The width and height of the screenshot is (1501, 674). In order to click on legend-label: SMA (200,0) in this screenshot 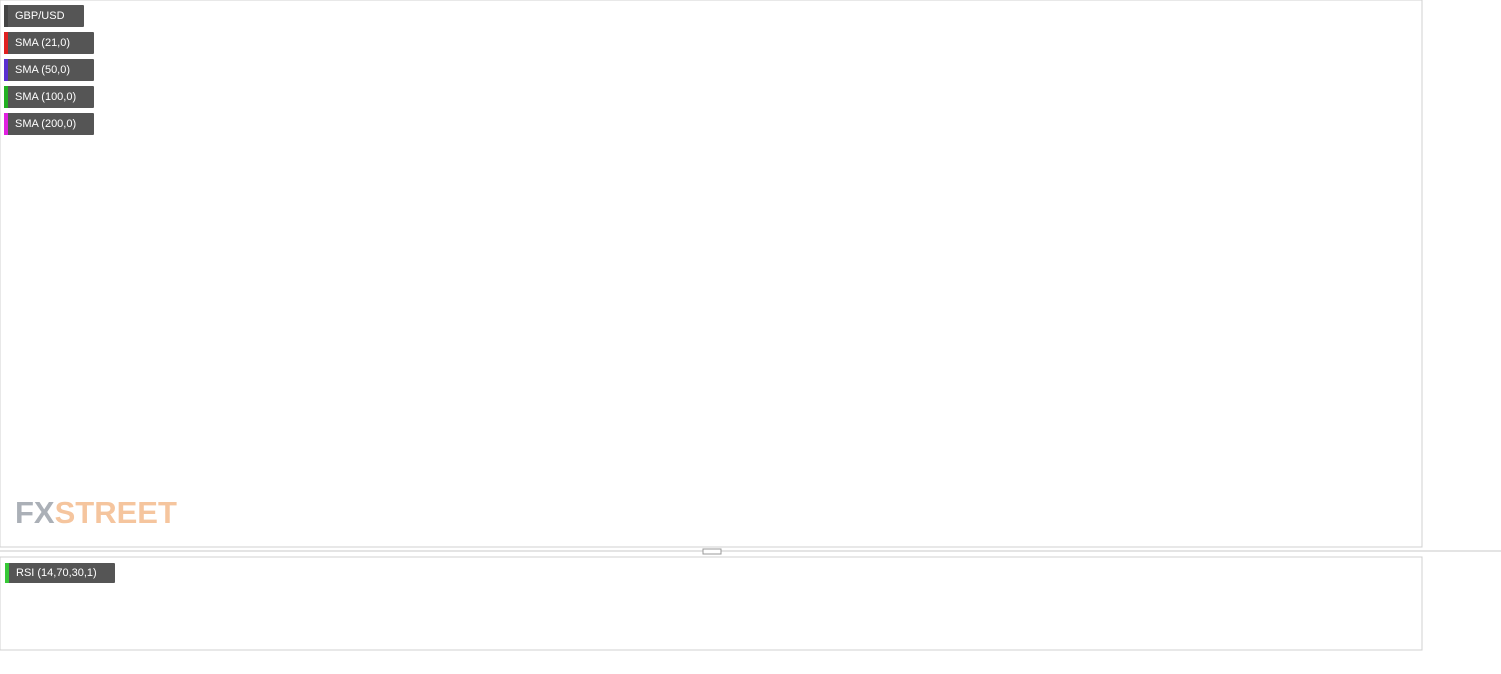, I will do `click(45, 124)`.